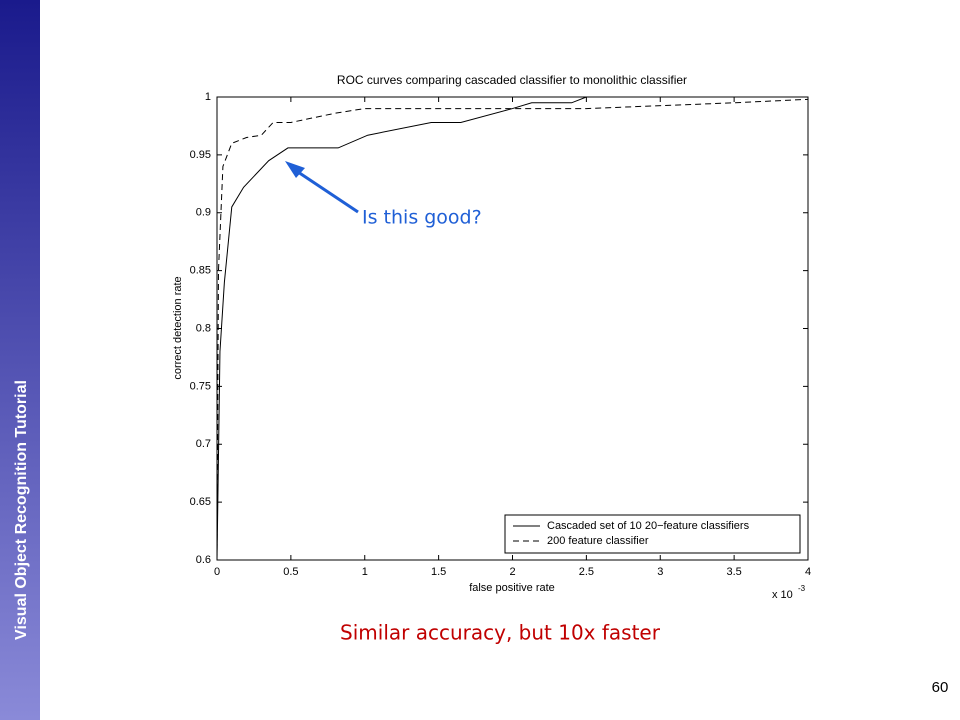 The width and height of the screenshot is (960, 720). Describe the element at coordinates (200, 502) in the screenshot. I see `y-tick-label: 0.65` at that location.